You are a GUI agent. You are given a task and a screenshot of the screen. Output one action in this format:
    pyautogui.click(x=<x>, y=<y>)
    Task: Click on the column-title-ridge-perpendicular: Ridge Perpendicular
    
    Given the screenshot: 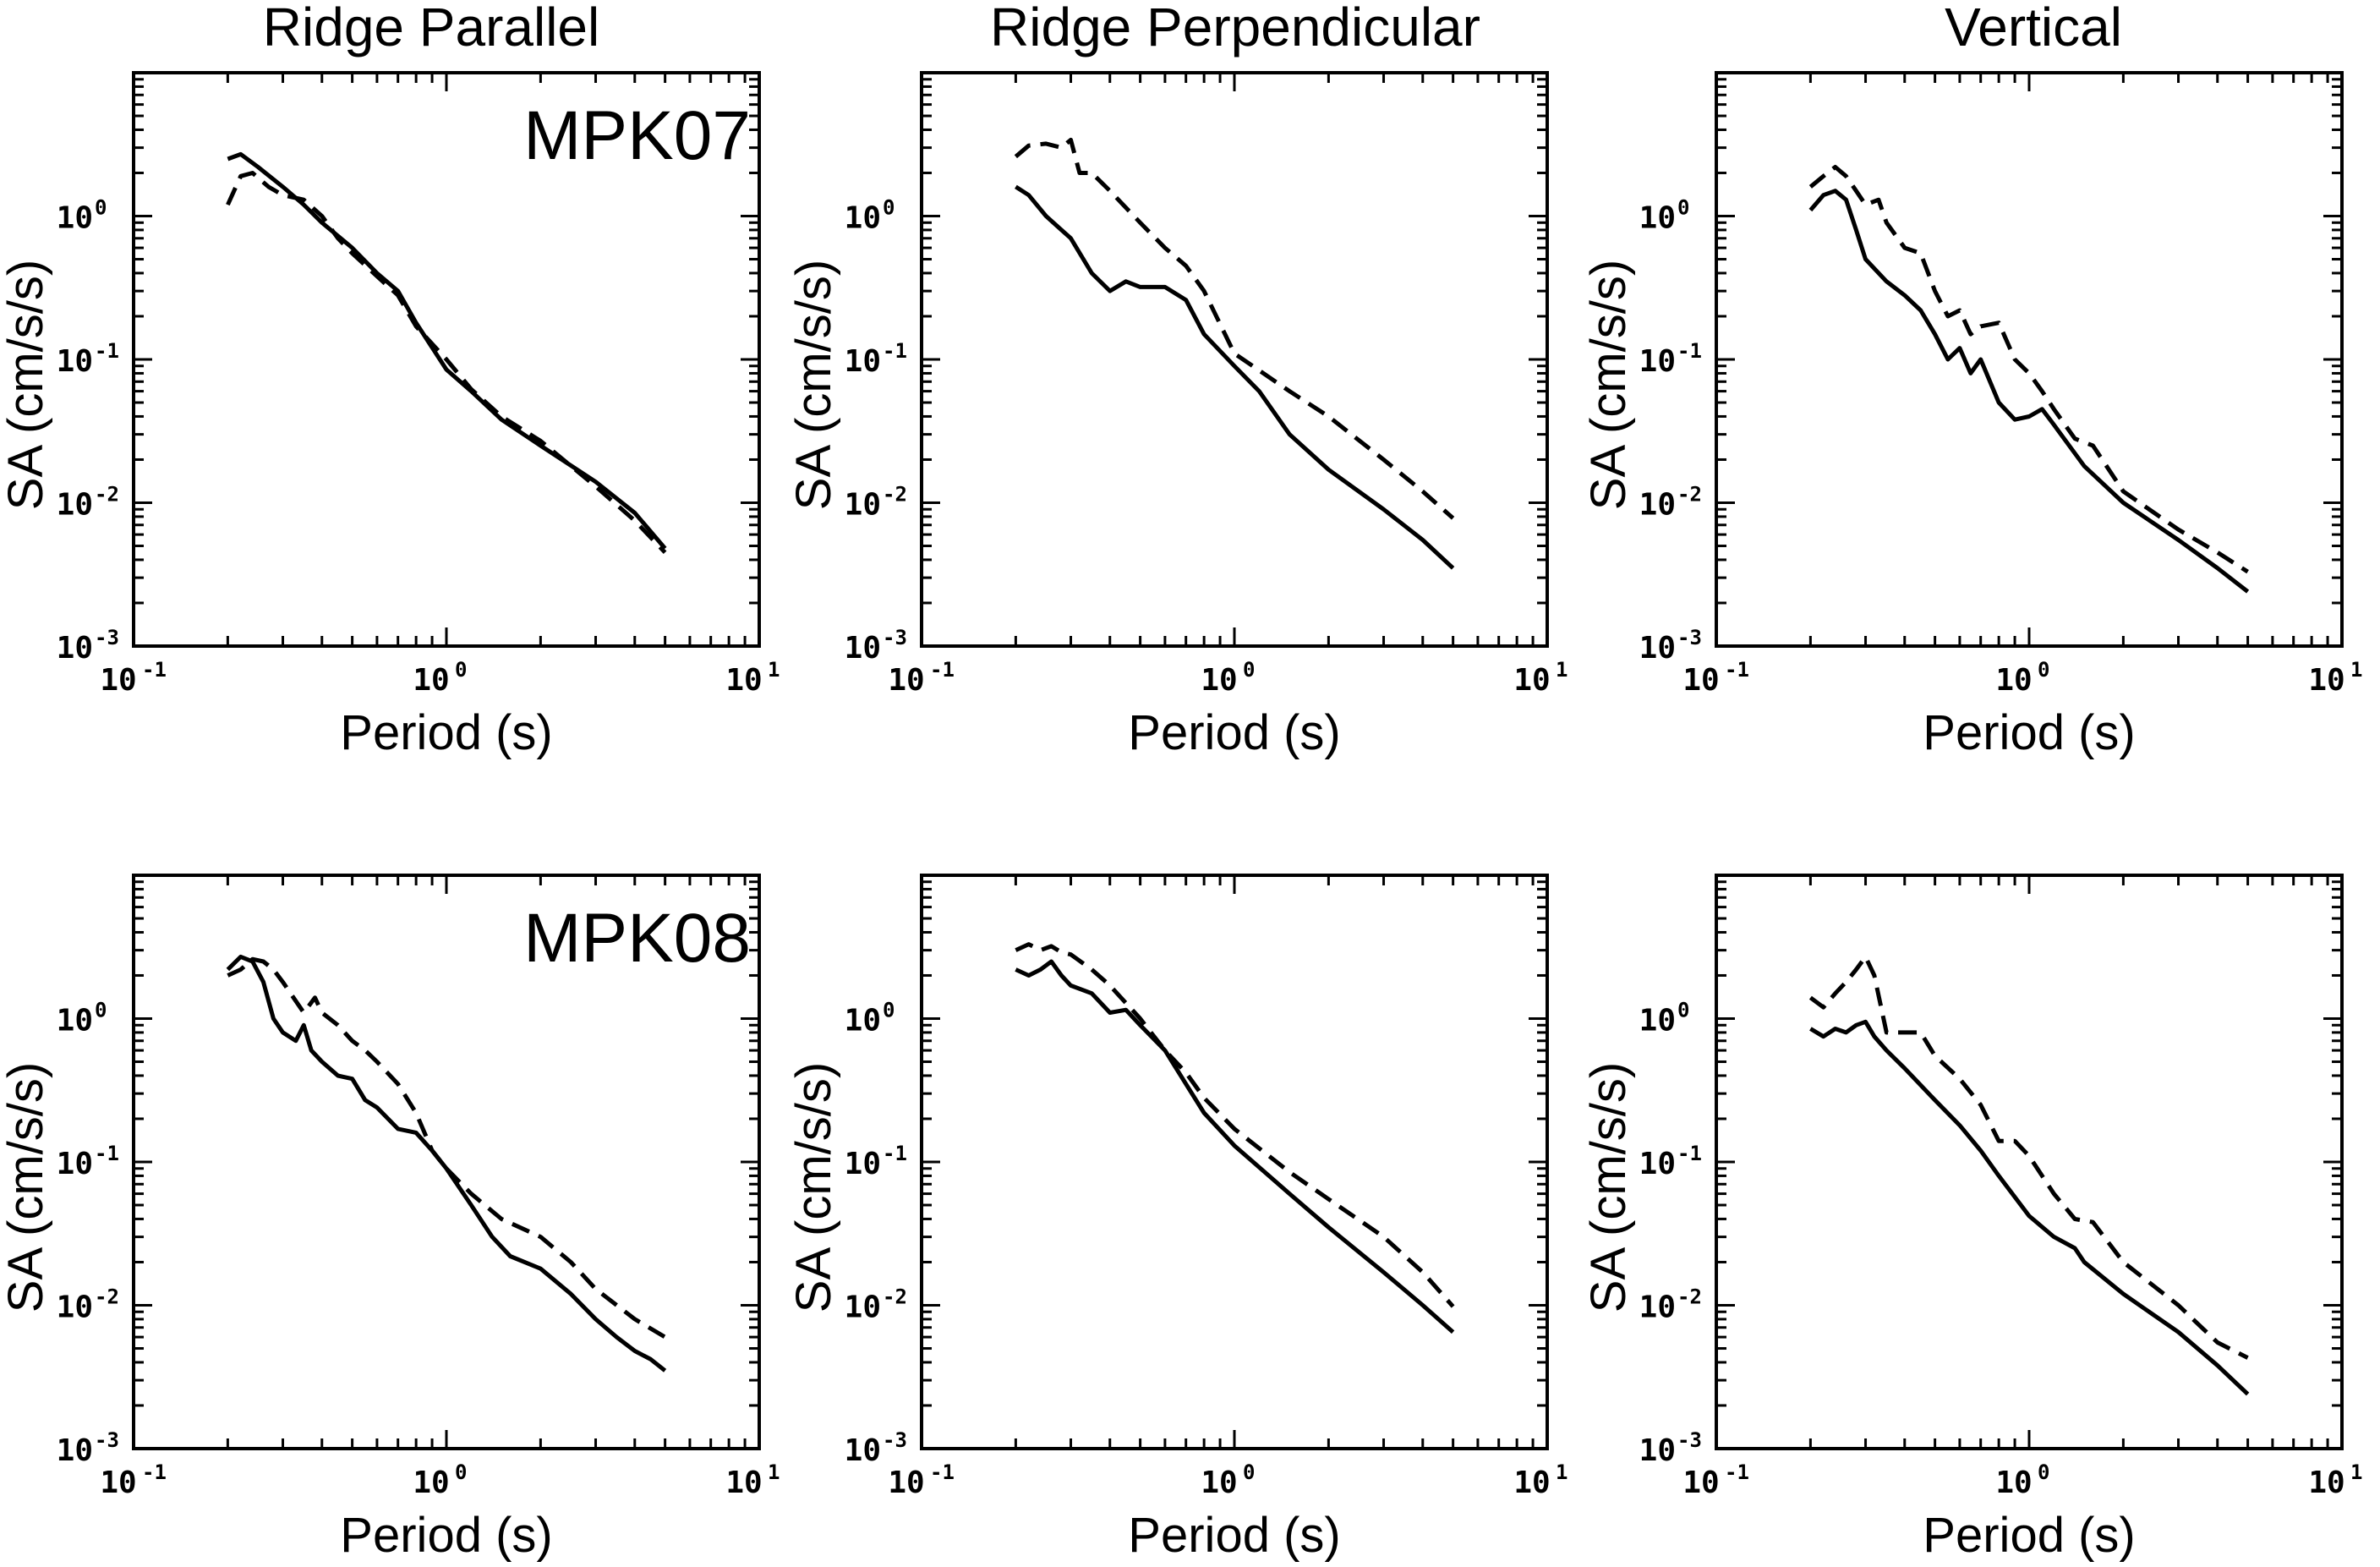 What is the action you would take?
    pyautogui.click(x=1235, y=29)
    